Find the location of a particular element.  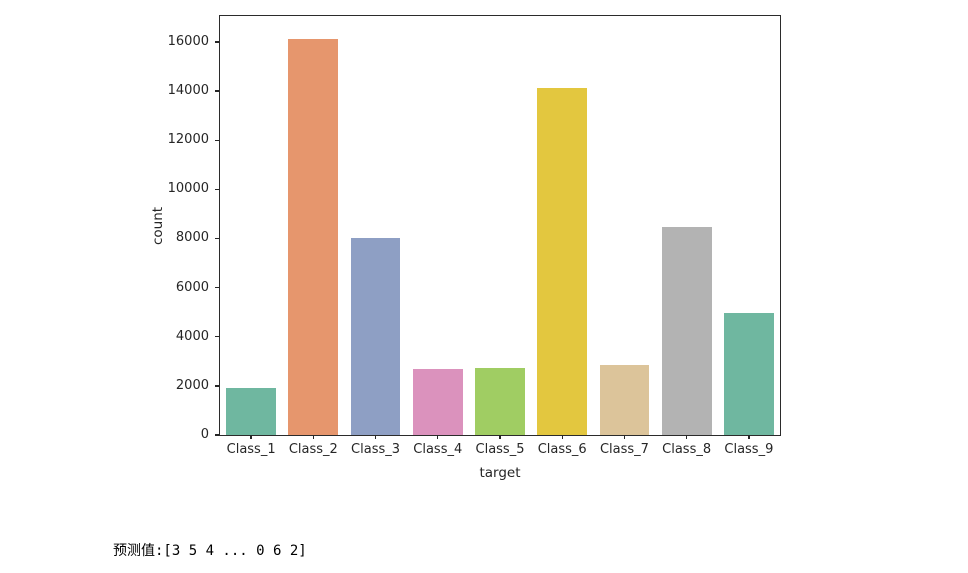

x-axis-tick-label: Class_3 is located at coordinates (376, 449).